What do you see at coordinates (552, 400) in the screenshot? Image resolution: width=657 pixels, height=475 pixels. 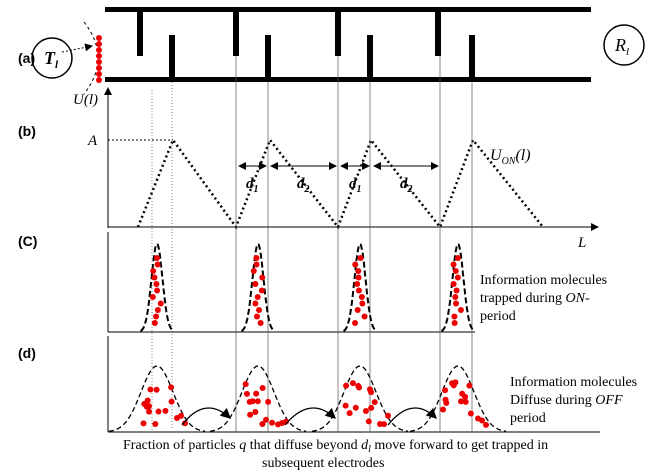 I see `text: Diffuse during` at bounding box center [552, 400].